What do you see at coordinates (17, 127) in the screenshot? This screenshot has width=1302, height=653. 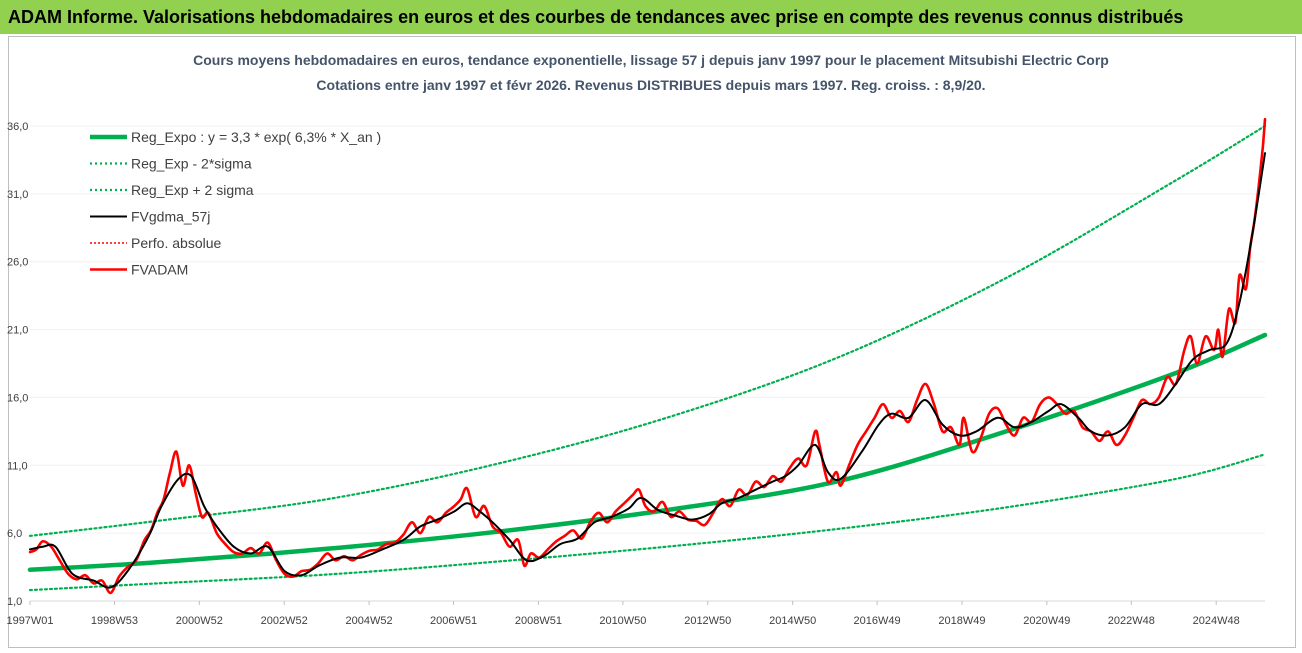 I see `y-tick-label: 36,0` at bounding box center [17, 127].